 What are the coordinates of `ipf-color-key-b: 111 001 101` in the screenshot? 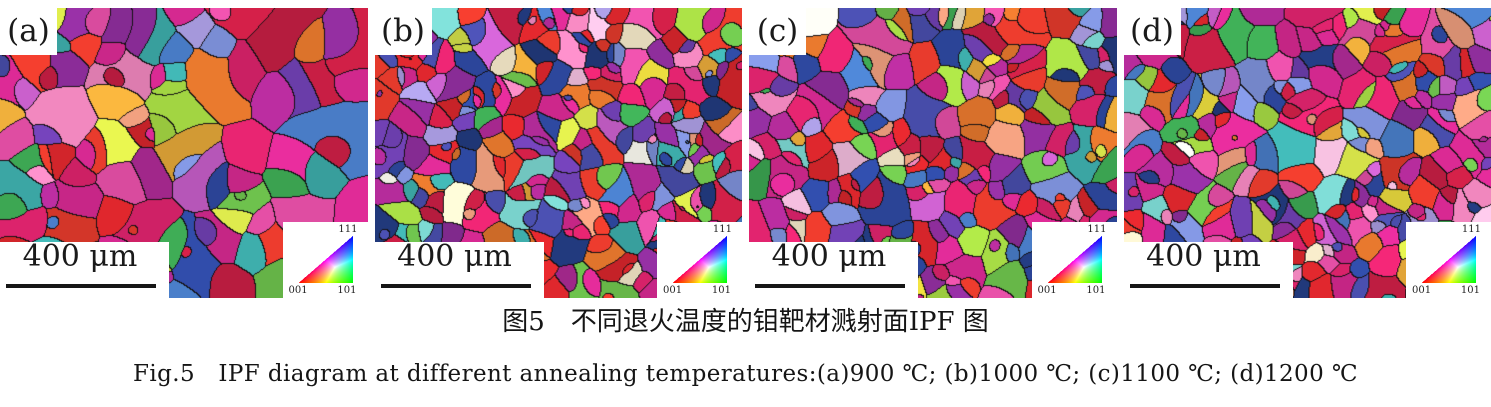 It's located at (699, 260).